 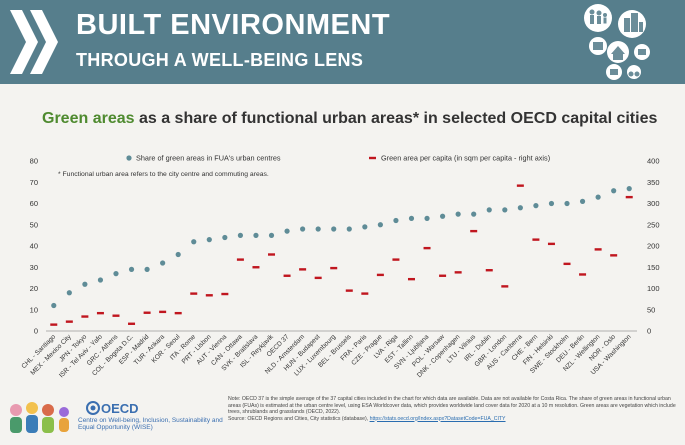 What do you see at coordinates (653, 267) in the screenshot?
I see `y-right-tick-label: 150` at bounding box center [653, 267].